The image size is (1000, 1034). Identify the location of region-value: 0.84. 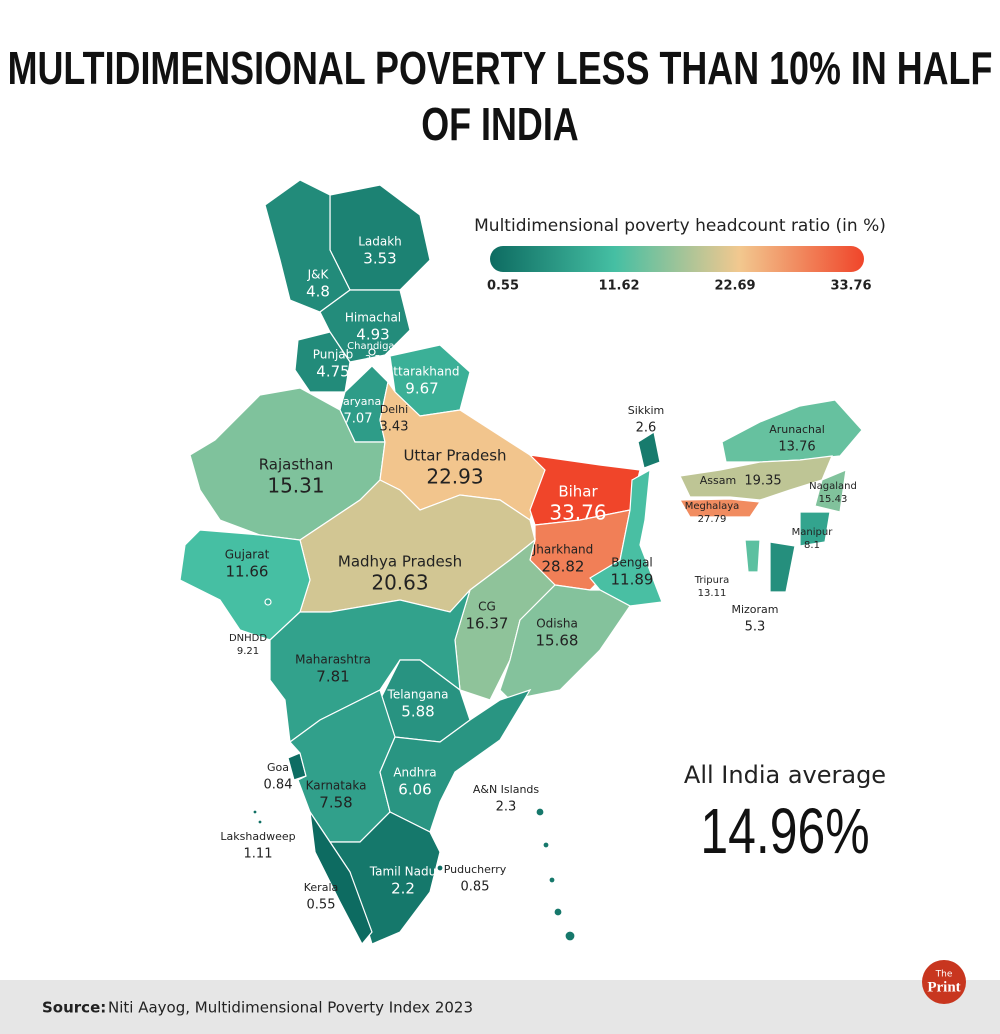
(278, 785).